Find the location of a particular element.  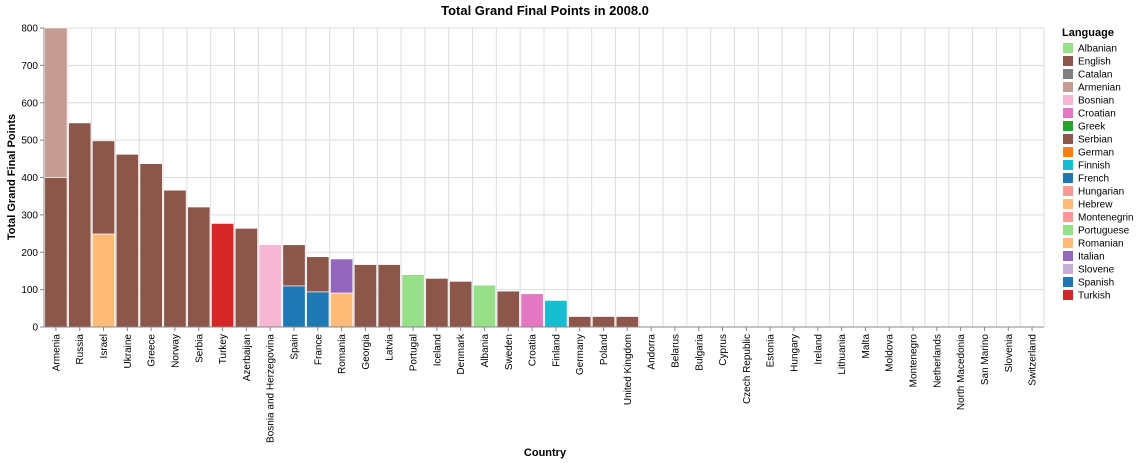

y-tick-label: 700 is located at coordinates (29, 66).